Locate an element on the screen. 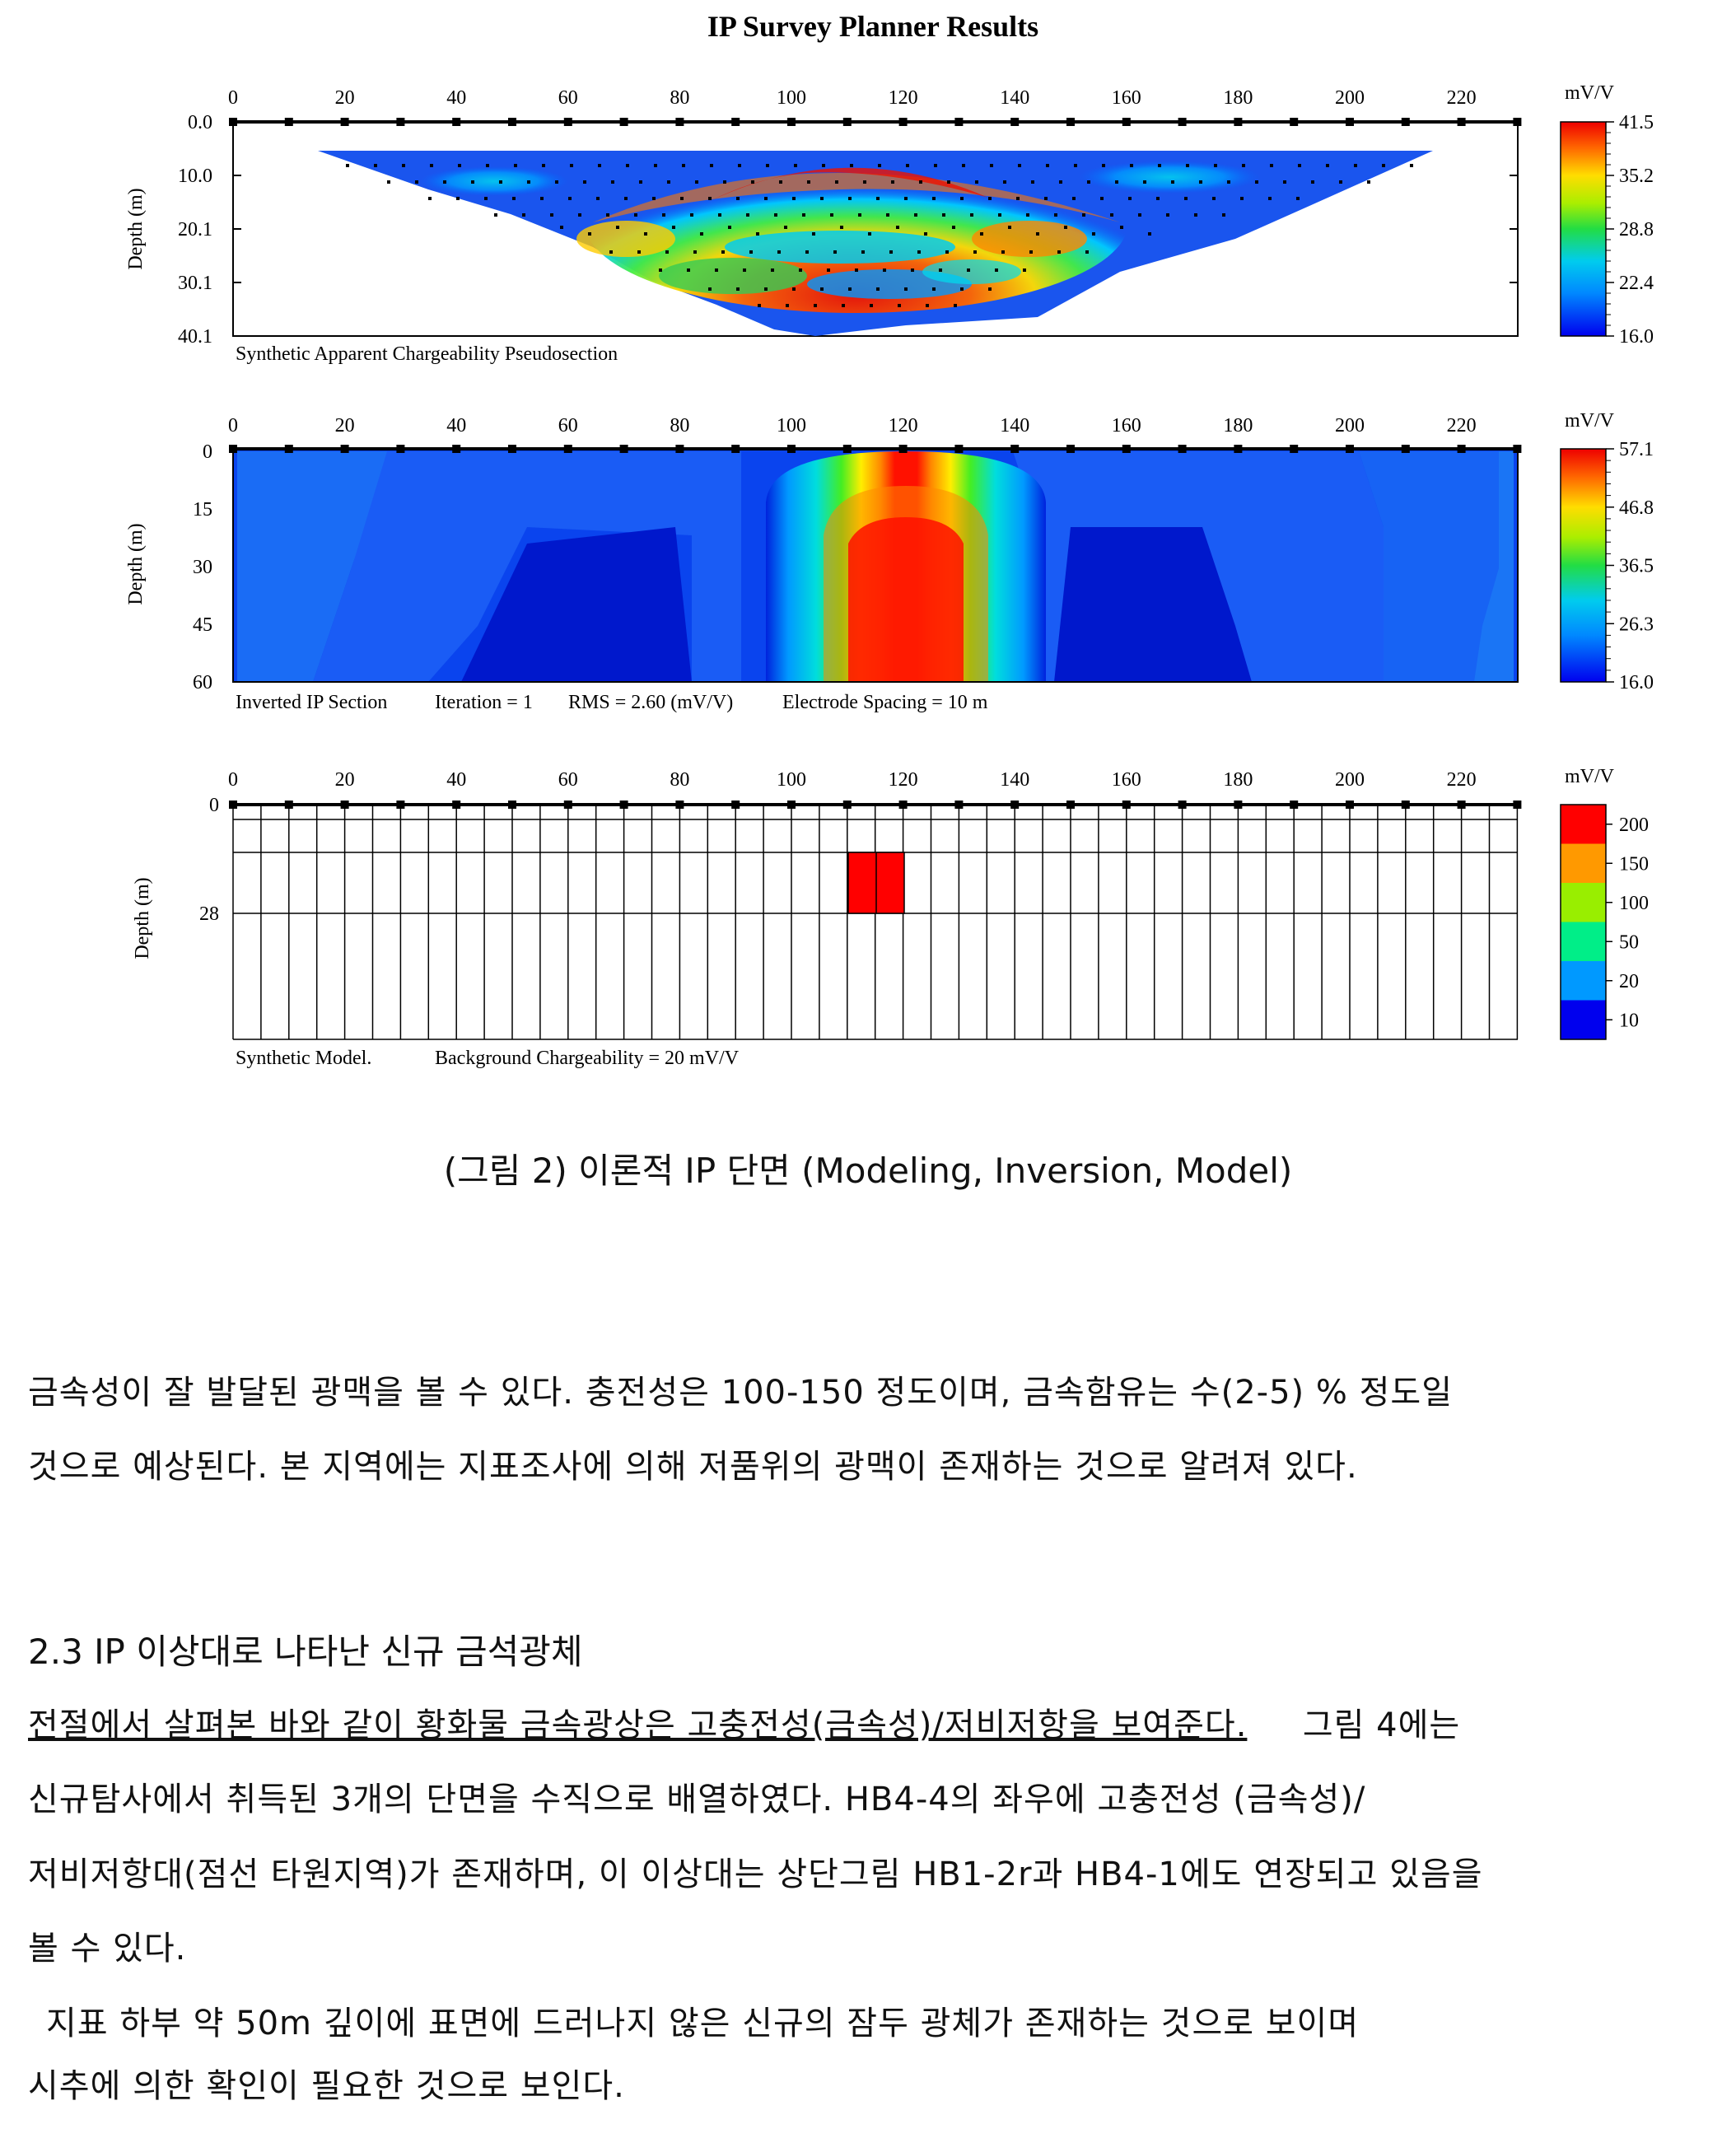 The height and width of the screenshot is (2138, 1736). y-tick-label: 40.1 is located at coordinates (195, 337).